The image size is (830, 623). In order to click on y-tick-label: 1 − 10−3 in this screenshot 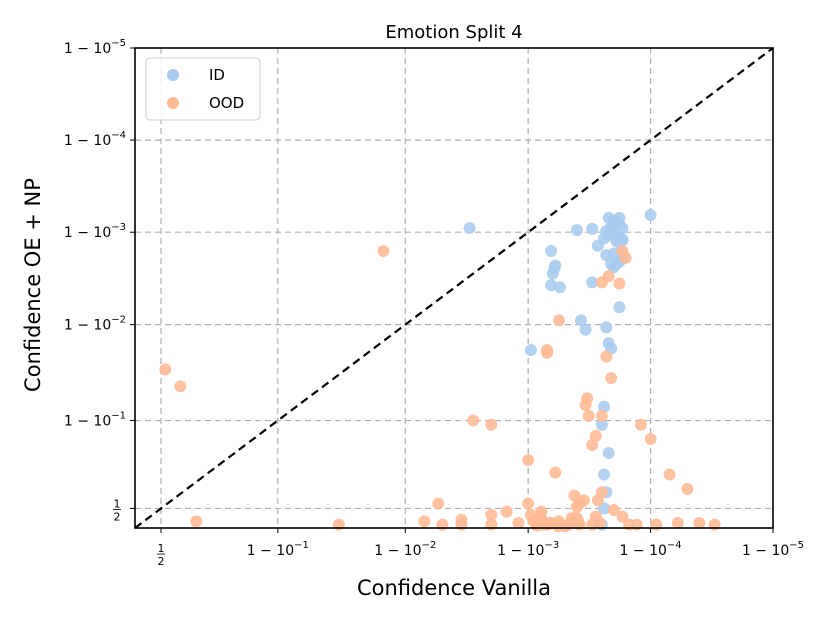, I will do `click(95, 231)`.